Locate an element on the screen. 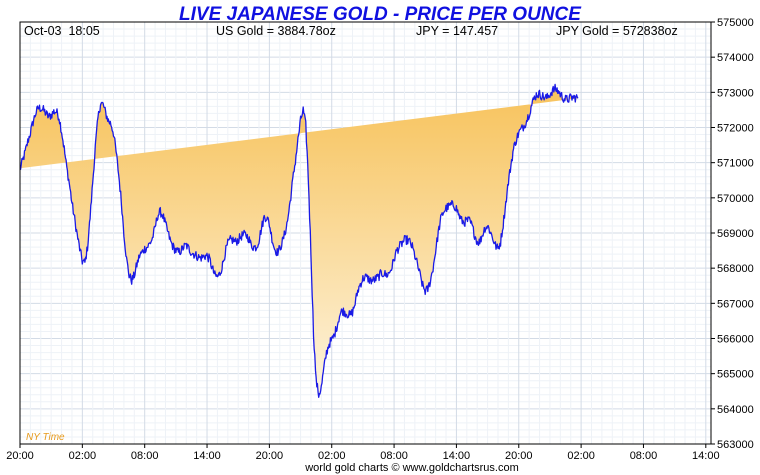 Image resolution: width=760 pixels, height=475 pixels. chart-title: LIVE JAPANESE GOLD - PRICE PER OUNCE is located at coordinates (380, 14).